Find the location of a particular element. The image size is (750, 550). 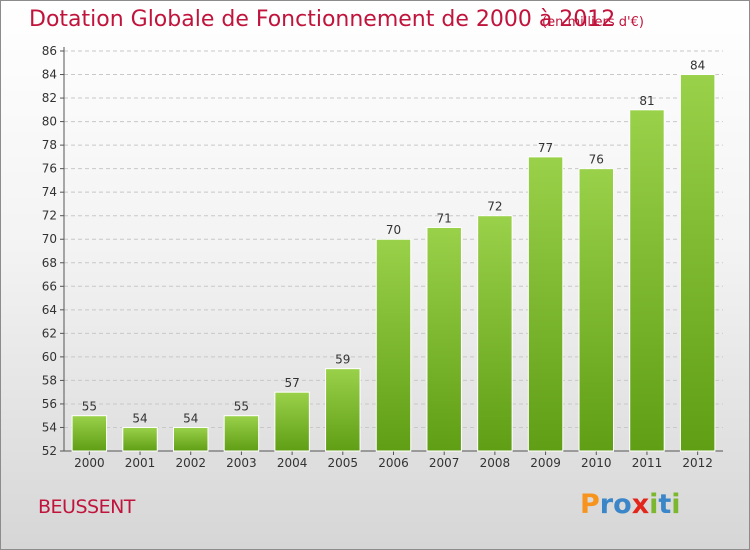

bar-2003 is located at coordinates (241, 433).